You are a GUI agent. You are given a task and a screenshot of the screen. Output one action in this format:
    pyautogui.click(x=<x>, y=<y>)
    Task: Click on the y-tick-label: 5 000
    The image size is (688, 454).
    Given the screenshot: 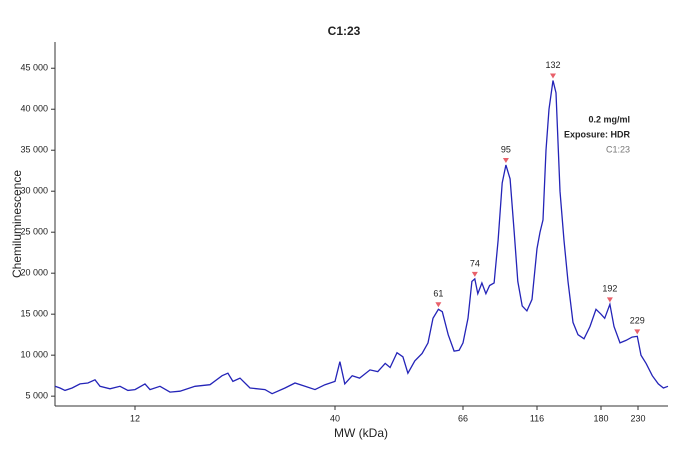 What is the action you would take?
    pyautogui.click(x=36, y=396)
    